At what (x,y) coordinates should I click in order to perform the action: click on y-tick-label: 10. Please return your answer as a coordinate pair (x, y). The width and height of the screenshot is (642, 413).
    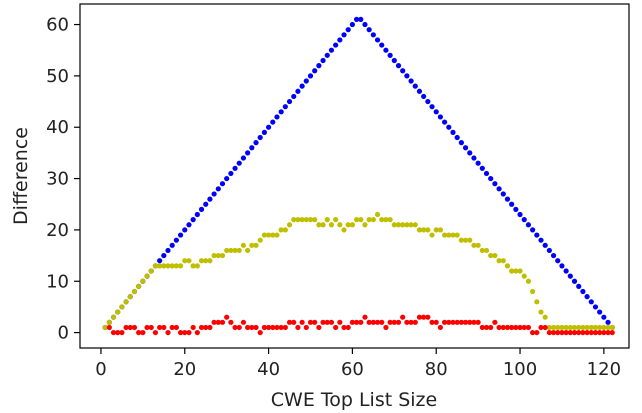
    Looking at the image, I should click on (57, 281).